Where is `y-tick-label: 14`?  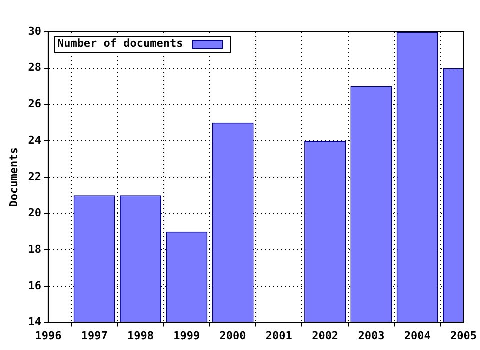 y-tick-label: 14 is located at coordinates (35, 322).